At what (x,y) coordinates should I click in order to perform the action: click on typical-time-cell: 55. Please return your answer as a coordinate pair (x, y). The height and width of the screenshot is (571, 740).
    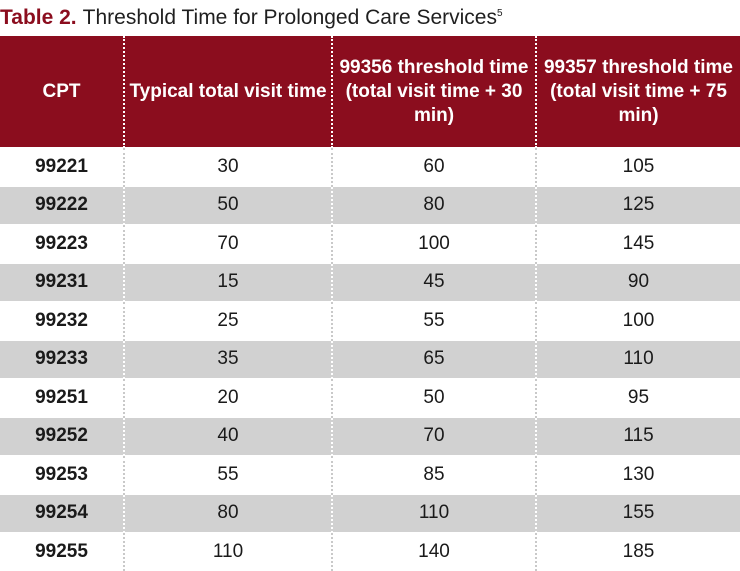
    Looking at the image, I should click on (227, 474).